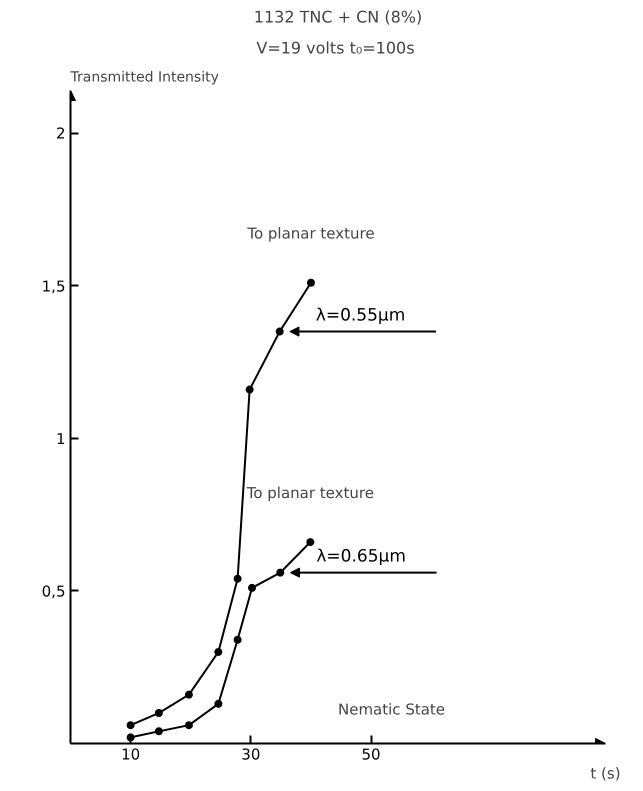  Describe the element at coordinates (361, 316) in the screenshot. I see `series-label: λ=0.55μm` at that location.